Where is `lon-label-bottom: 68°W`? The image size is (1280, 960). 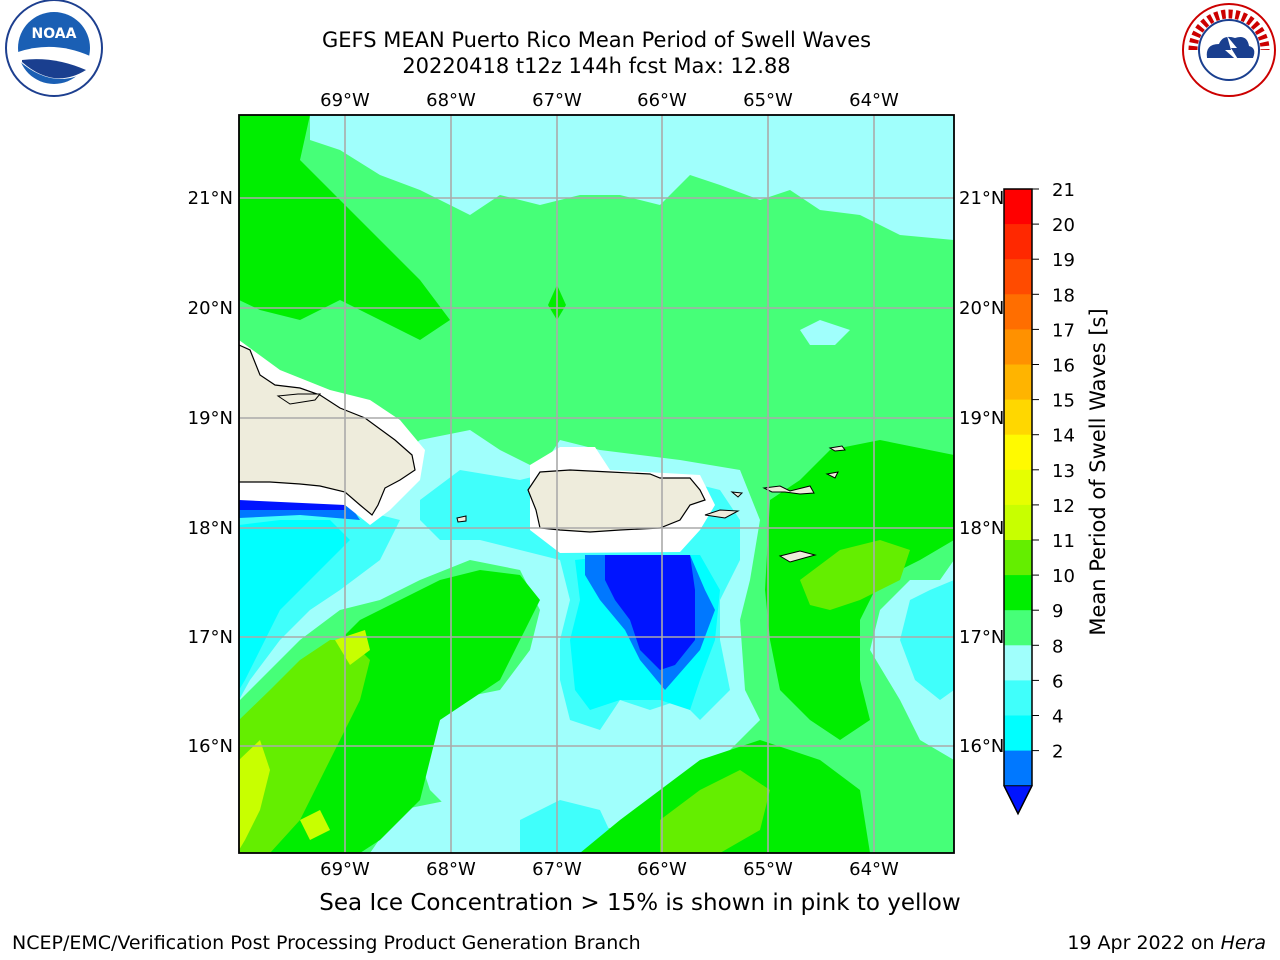 lon-label-bottom: 68°W is located at coordinates (451, 869).